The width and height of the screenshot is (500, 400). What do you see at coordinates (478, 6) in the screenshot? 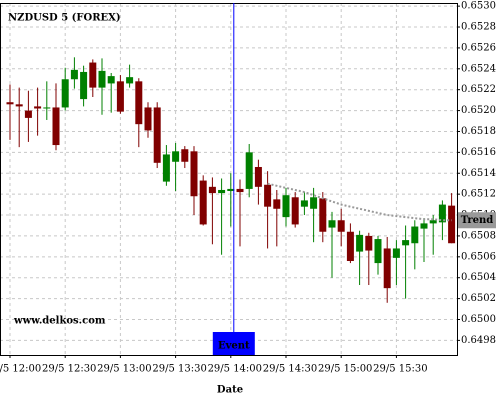
I see `y-tick-label: 0.6530` at bounding box center [478, 6].